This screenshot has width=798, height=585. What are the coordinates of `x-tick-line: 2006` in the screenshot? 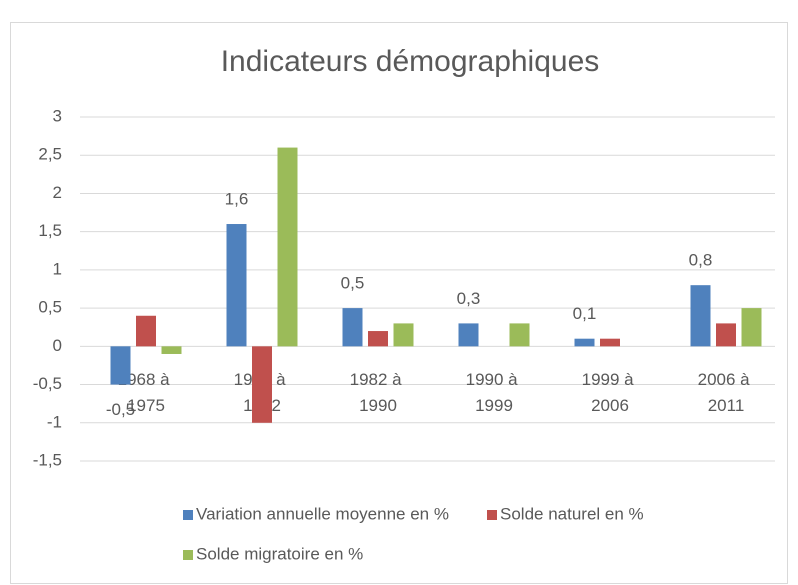 It's located at (610, 405).